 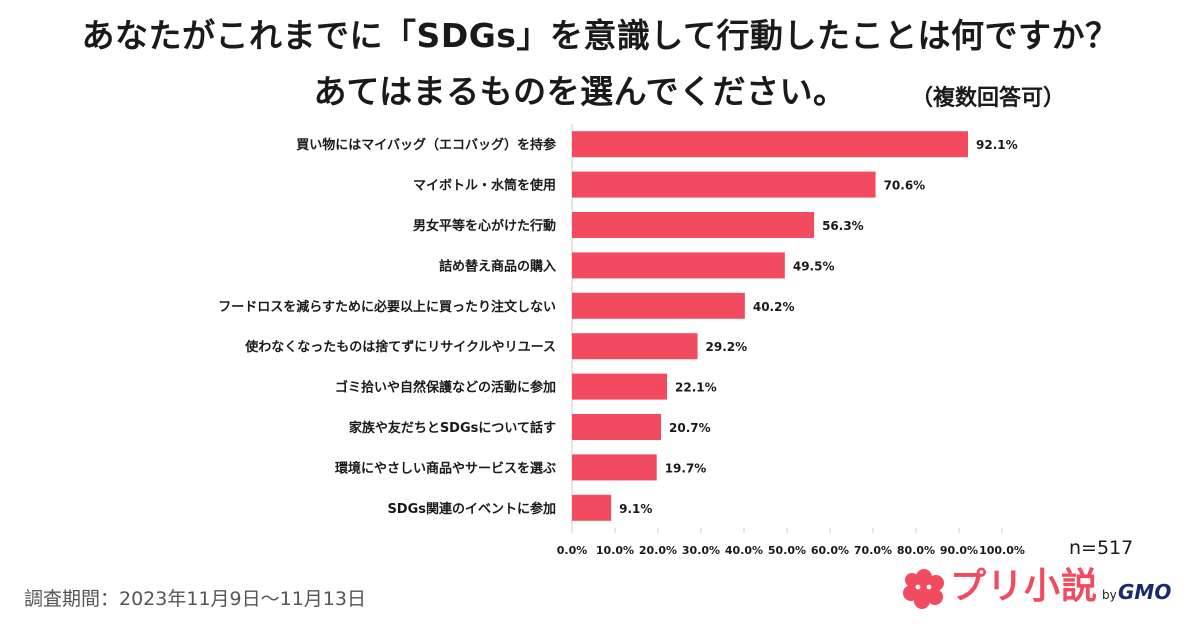 What do you see at coordinates (686, 468) in the screenshot?
I see `value-label-9: 19.7%` at bounding box center [686, 468].